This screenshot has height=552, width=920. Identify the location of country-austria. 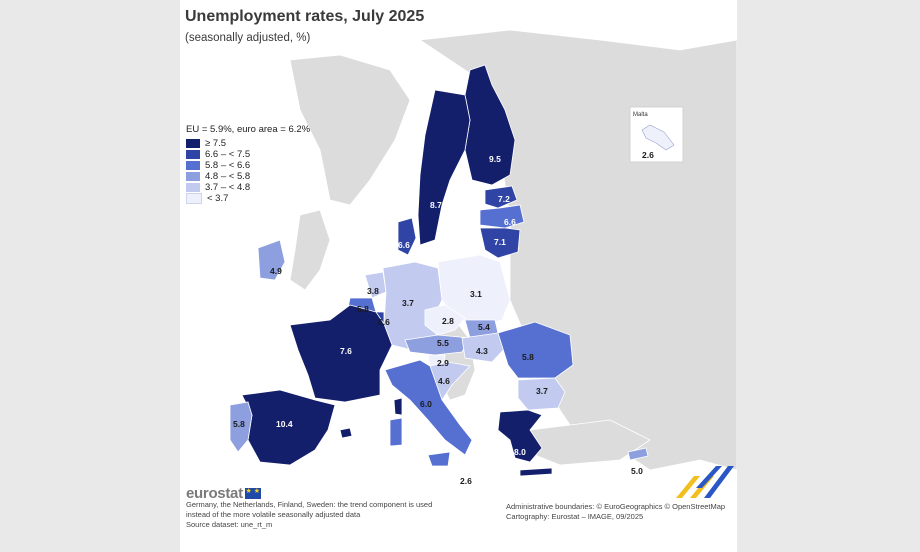
(437, 345).